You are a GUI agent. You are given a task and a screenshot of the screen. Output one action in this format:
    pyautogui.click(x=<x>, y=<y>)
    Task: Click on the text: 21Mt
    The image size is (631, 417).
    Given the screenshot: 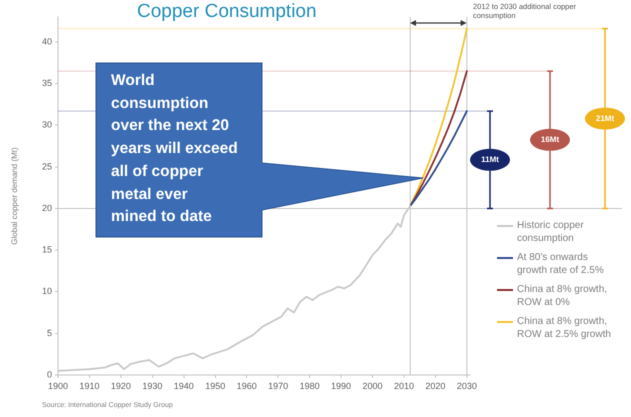 What is the action you would take?
    pyautogui.click(x=605, y=118)
    